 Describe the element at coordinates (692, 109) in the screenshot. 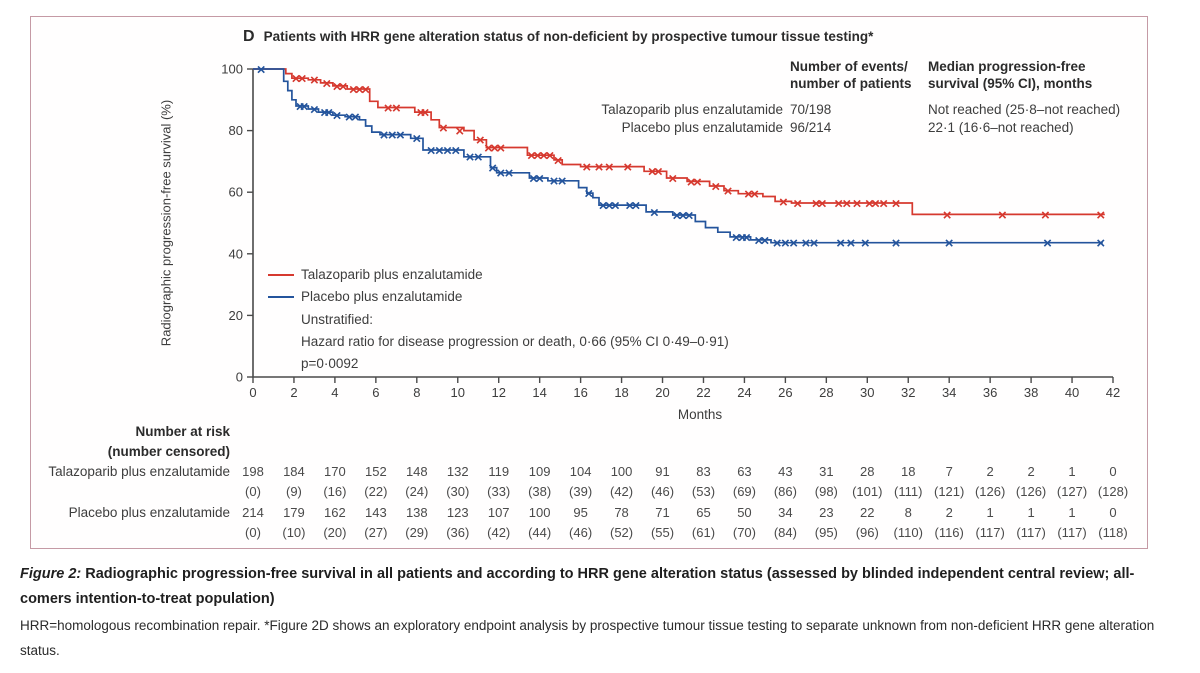

I see `stats-row-label-talazoparib: Talazoparib plus enzalutamide` at that location.